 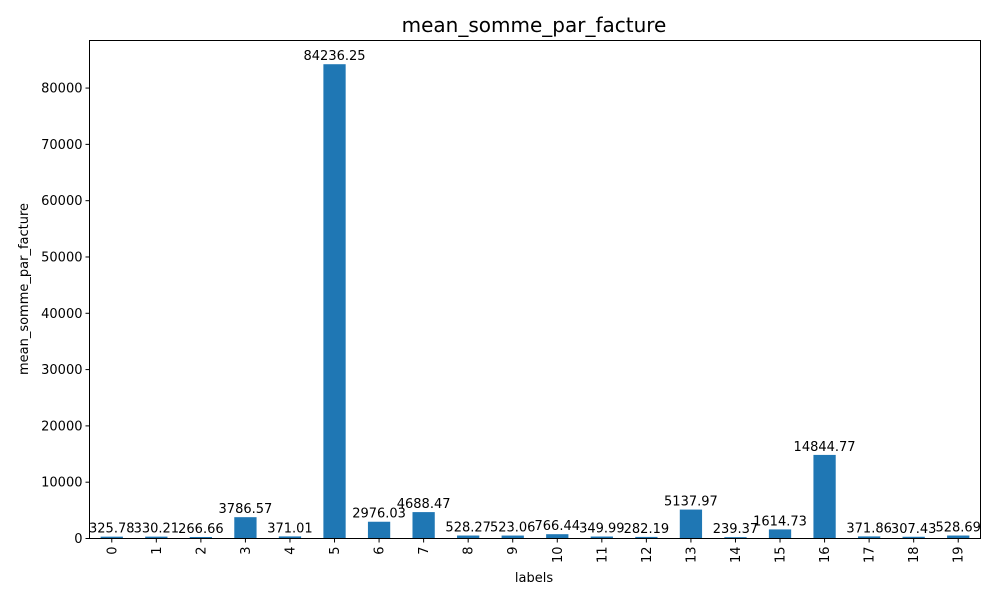 What do you see at coordinates (870, 555) in the screenshot?
I see `x-tick-label: 17` at bounding box center [870, 555].